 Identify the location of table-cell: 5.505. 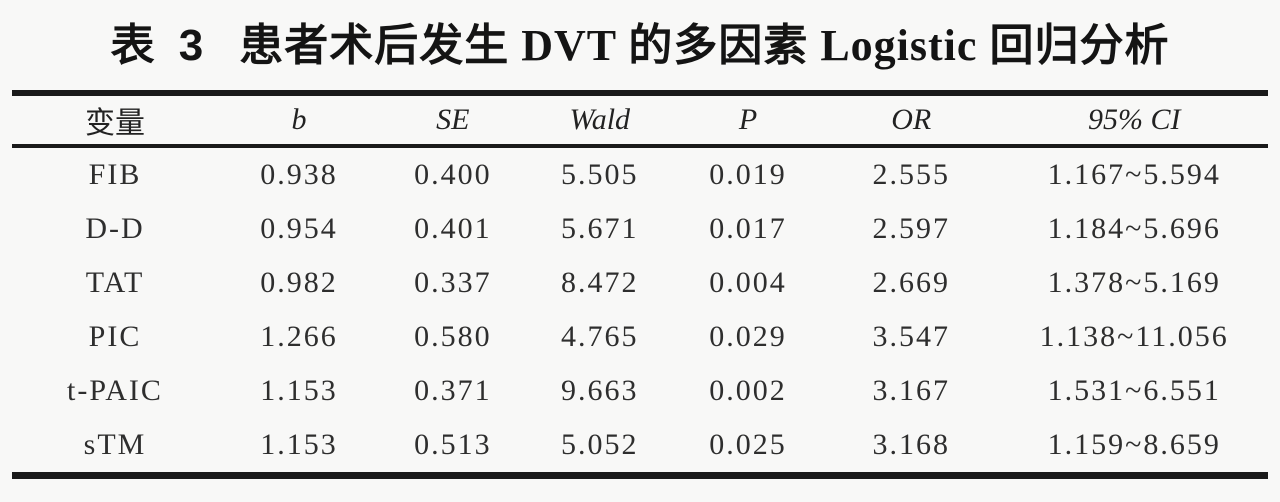
(600, 174).